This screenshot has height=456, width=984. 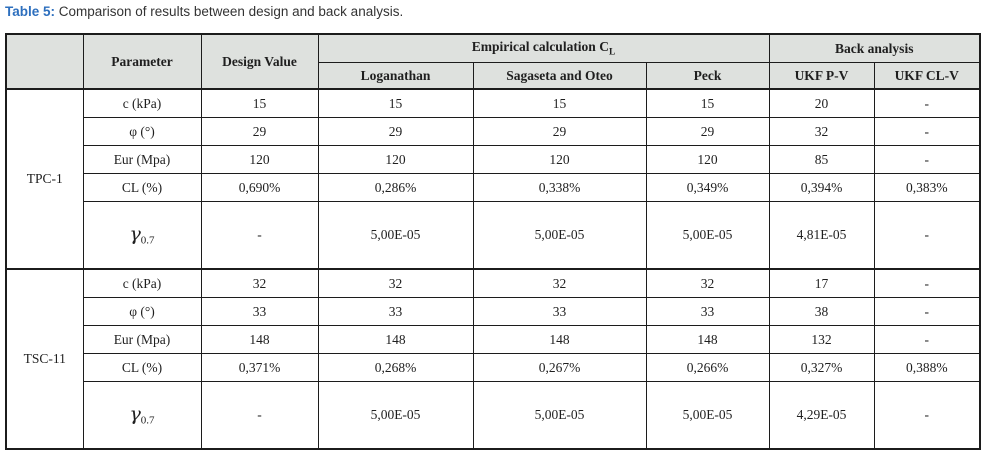 I want to click on value-cell: 0,349%, so click(x=707, y=187).